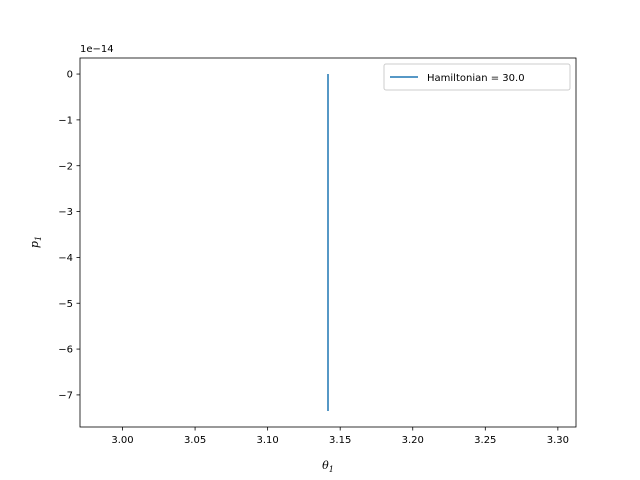 Image resolution: width=640 pixels, height=480 pixels. What do you see at coordinates (65, 212) in the screenshot?
I see `y-tick-label: −3` at bounding box center [65, 212].